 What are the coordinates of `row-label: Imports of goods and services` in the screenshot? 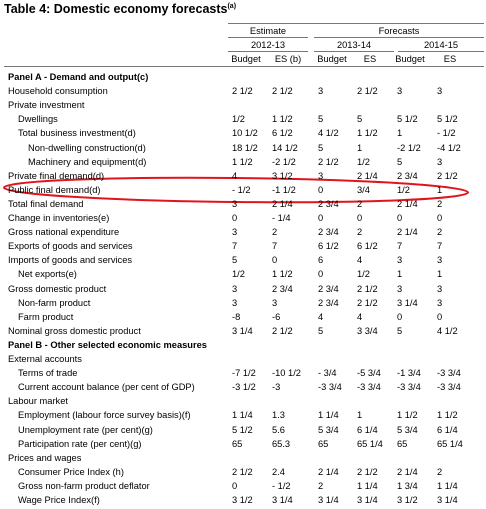 It's located at (70, 260).